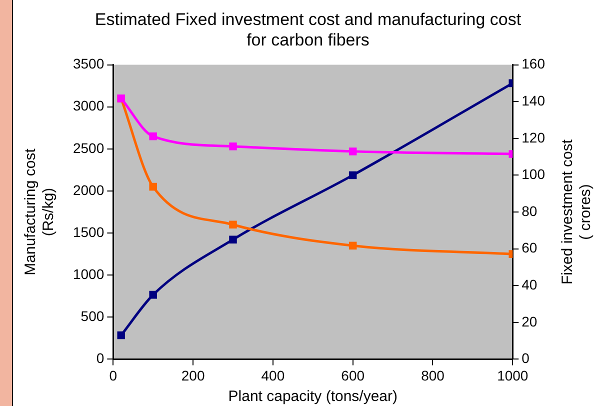 Image resolution: width=598 pixels, height=406 pixels. I want to click on y2-tick-label: 80, so click(530, 210).